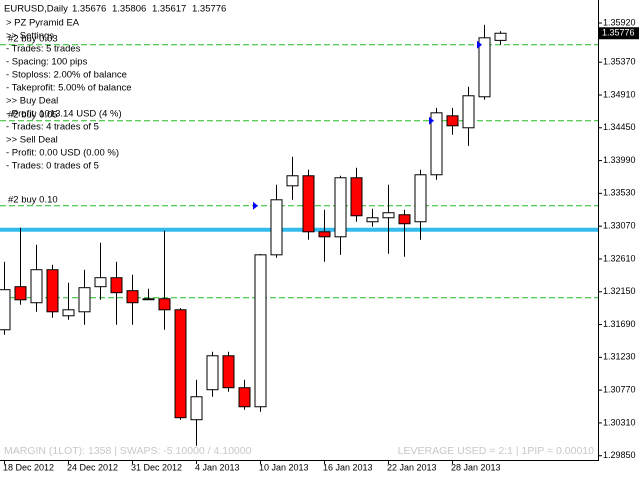 The width and height of the screenshot is (640, 480). I want to click on y-tick-label: 1.31690, so click(619, 324).